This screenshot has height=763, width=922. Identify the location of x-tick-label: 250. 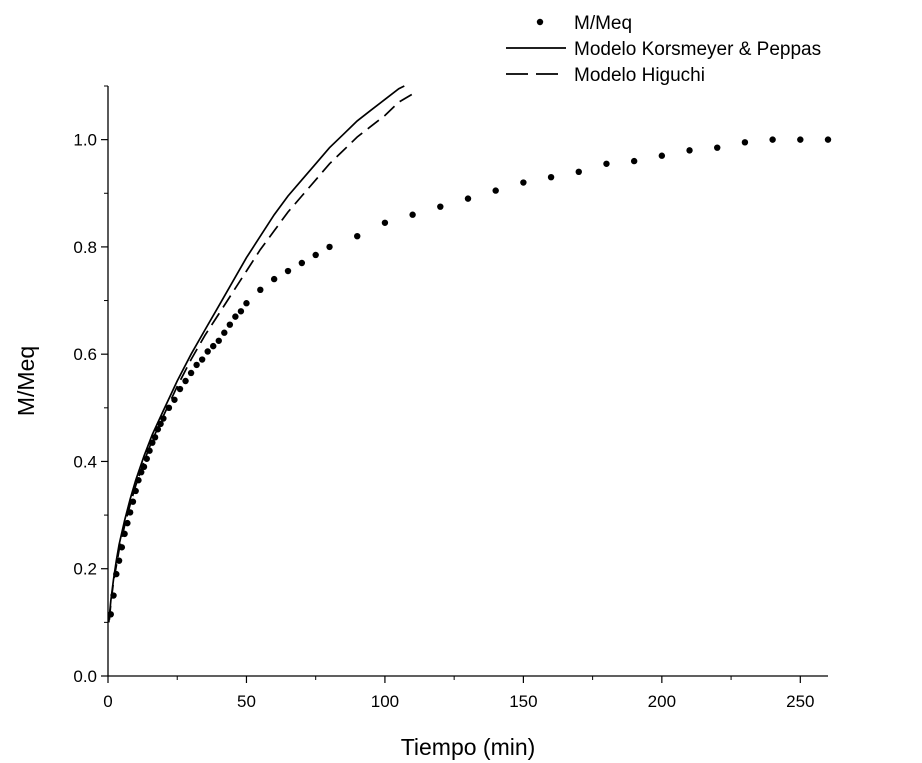
(800, 701).